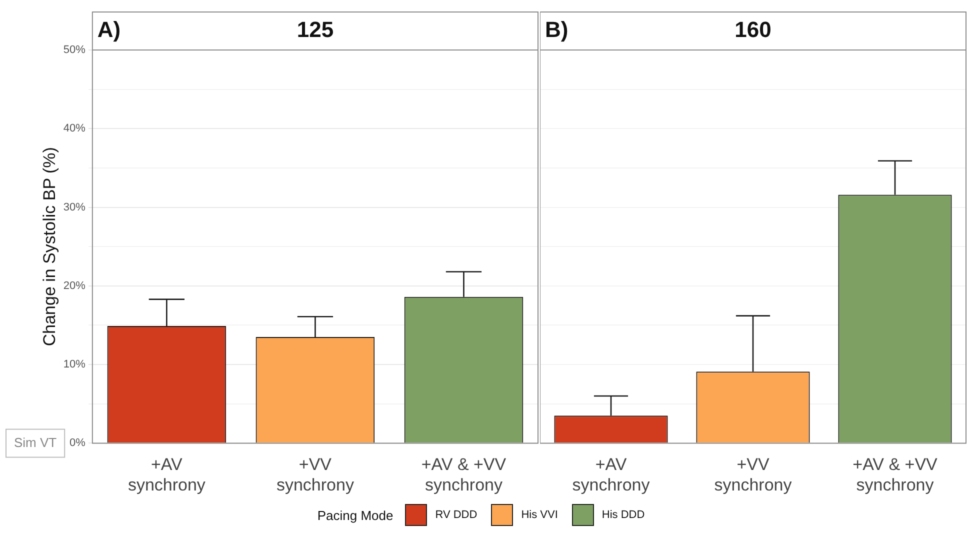 The image size is (968, 533). What do you see at coordinates (35, 442) in the screenshot?
I see `text: Sim VT` at bounding box center [35, 442].